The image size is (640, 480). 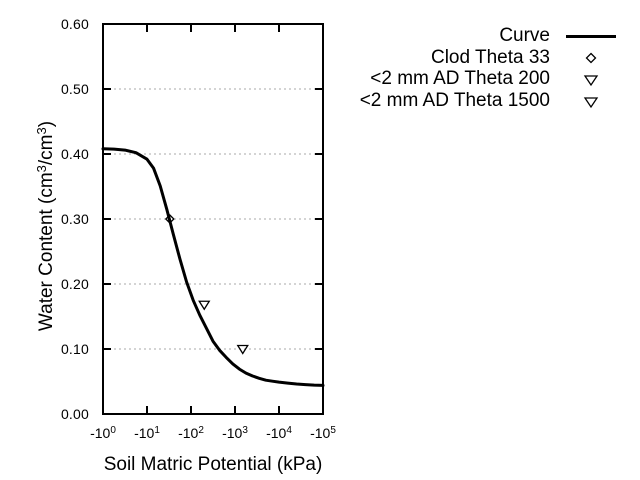 I want to click on x-tick-label: -105, so click(x=323, y=431).